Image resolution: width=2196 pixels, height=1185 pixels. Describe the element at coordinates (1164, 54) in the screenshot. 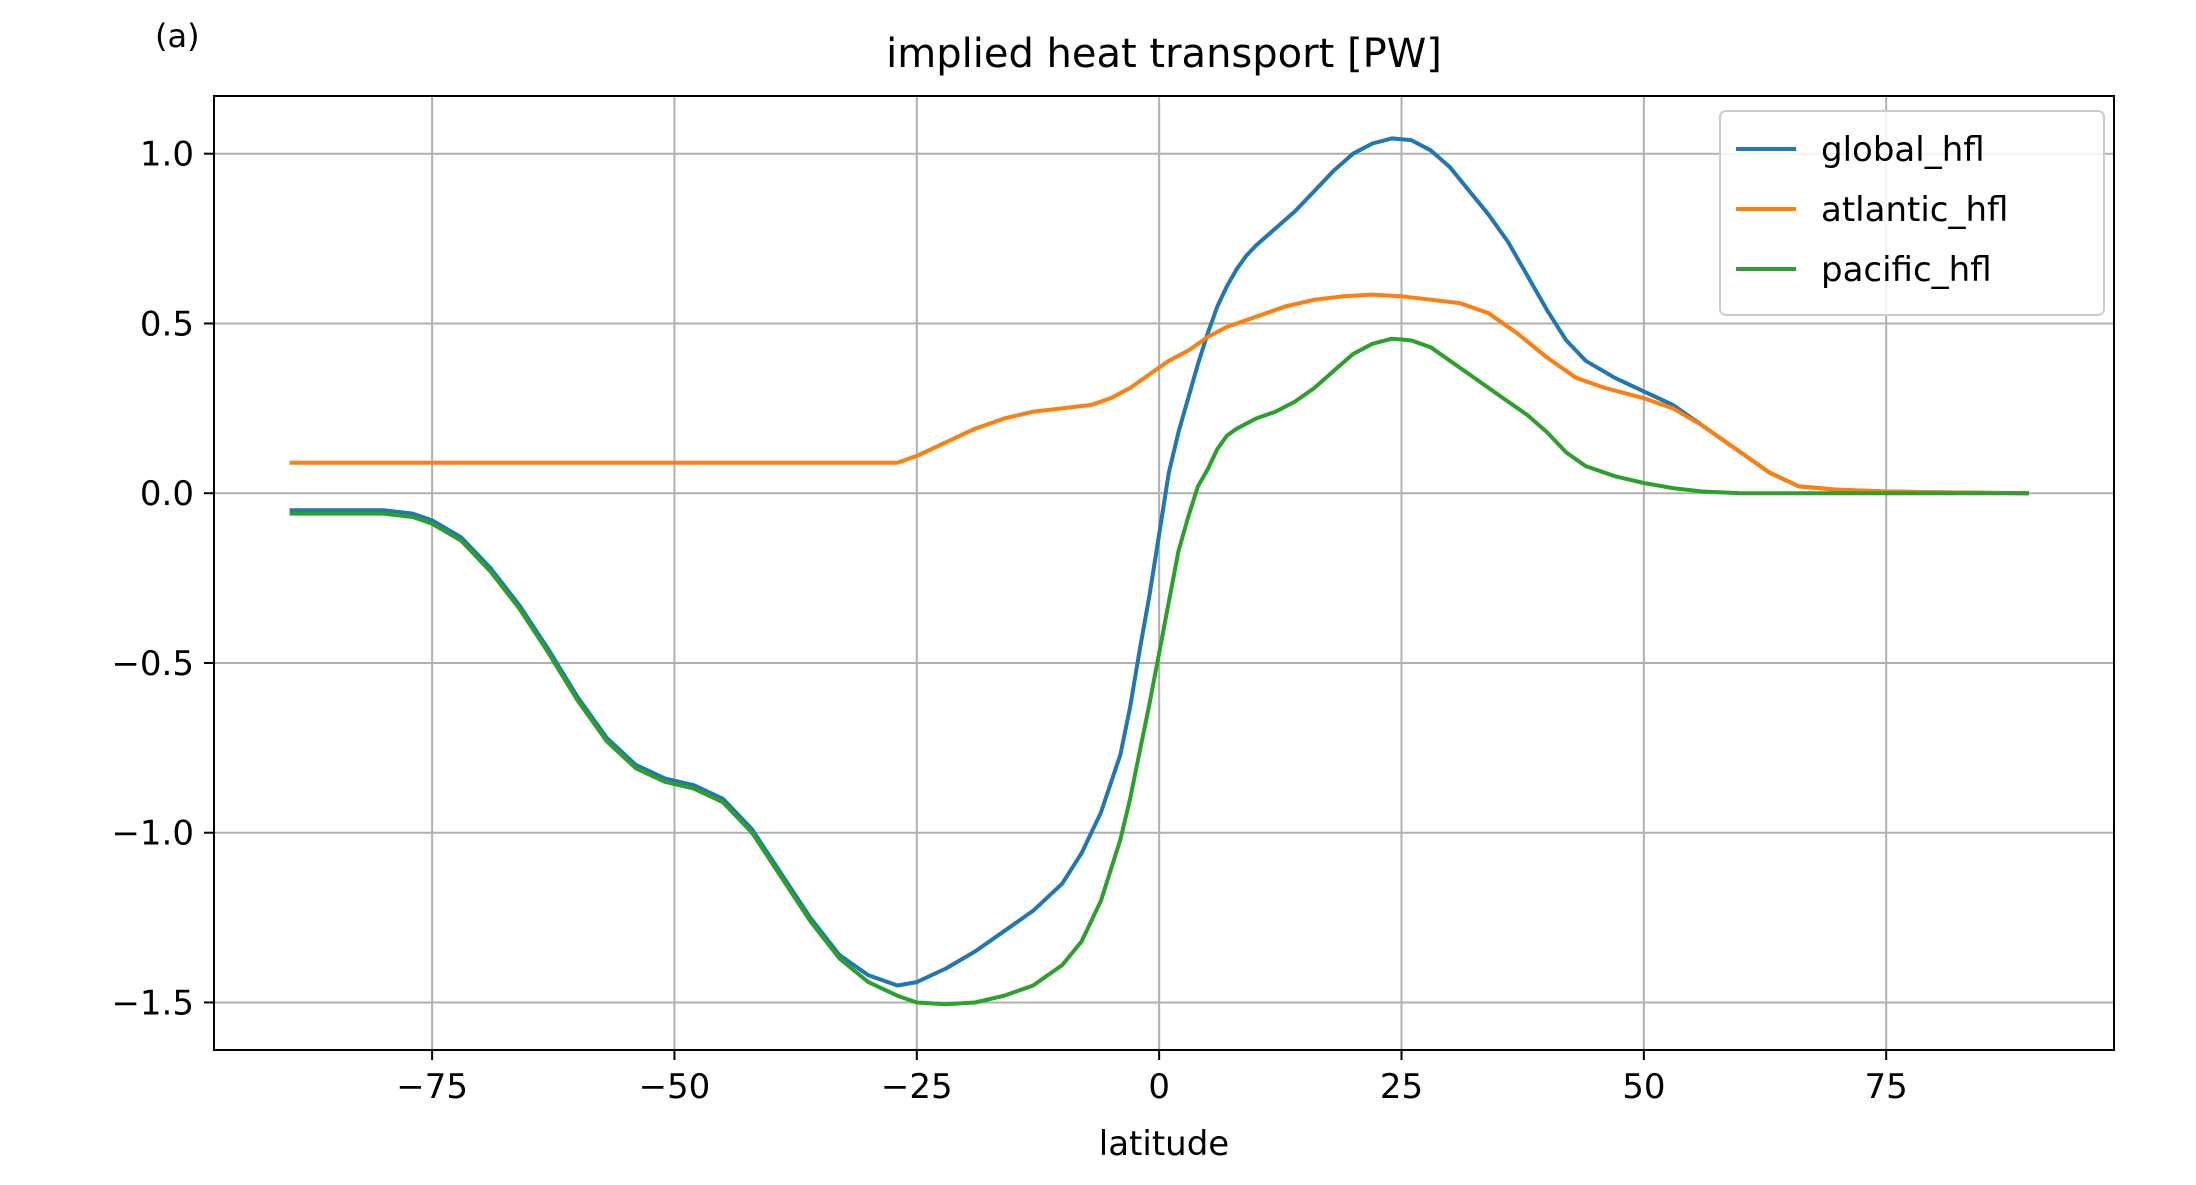

I see `chart-title: implied heat transport [PW]` at that location.